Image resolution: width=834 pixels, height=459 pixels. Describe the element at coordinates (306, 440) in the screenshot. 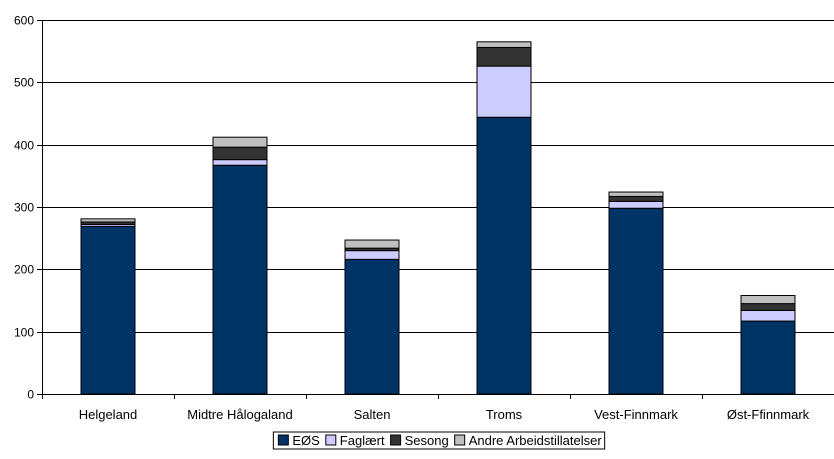

I see `legend-label: EØS` at that location.